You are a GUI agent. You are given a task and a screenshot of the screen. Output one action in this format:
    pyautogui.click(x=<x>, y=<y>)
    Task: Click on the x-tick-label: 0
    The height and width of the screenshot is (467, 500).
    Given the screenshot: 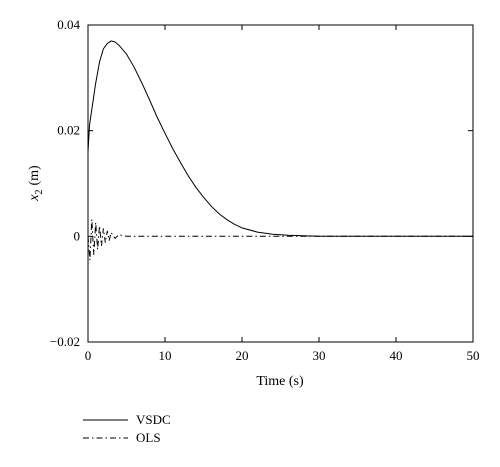 What is the action you would take?
    pyautogui.click(x=88, y=355)
    